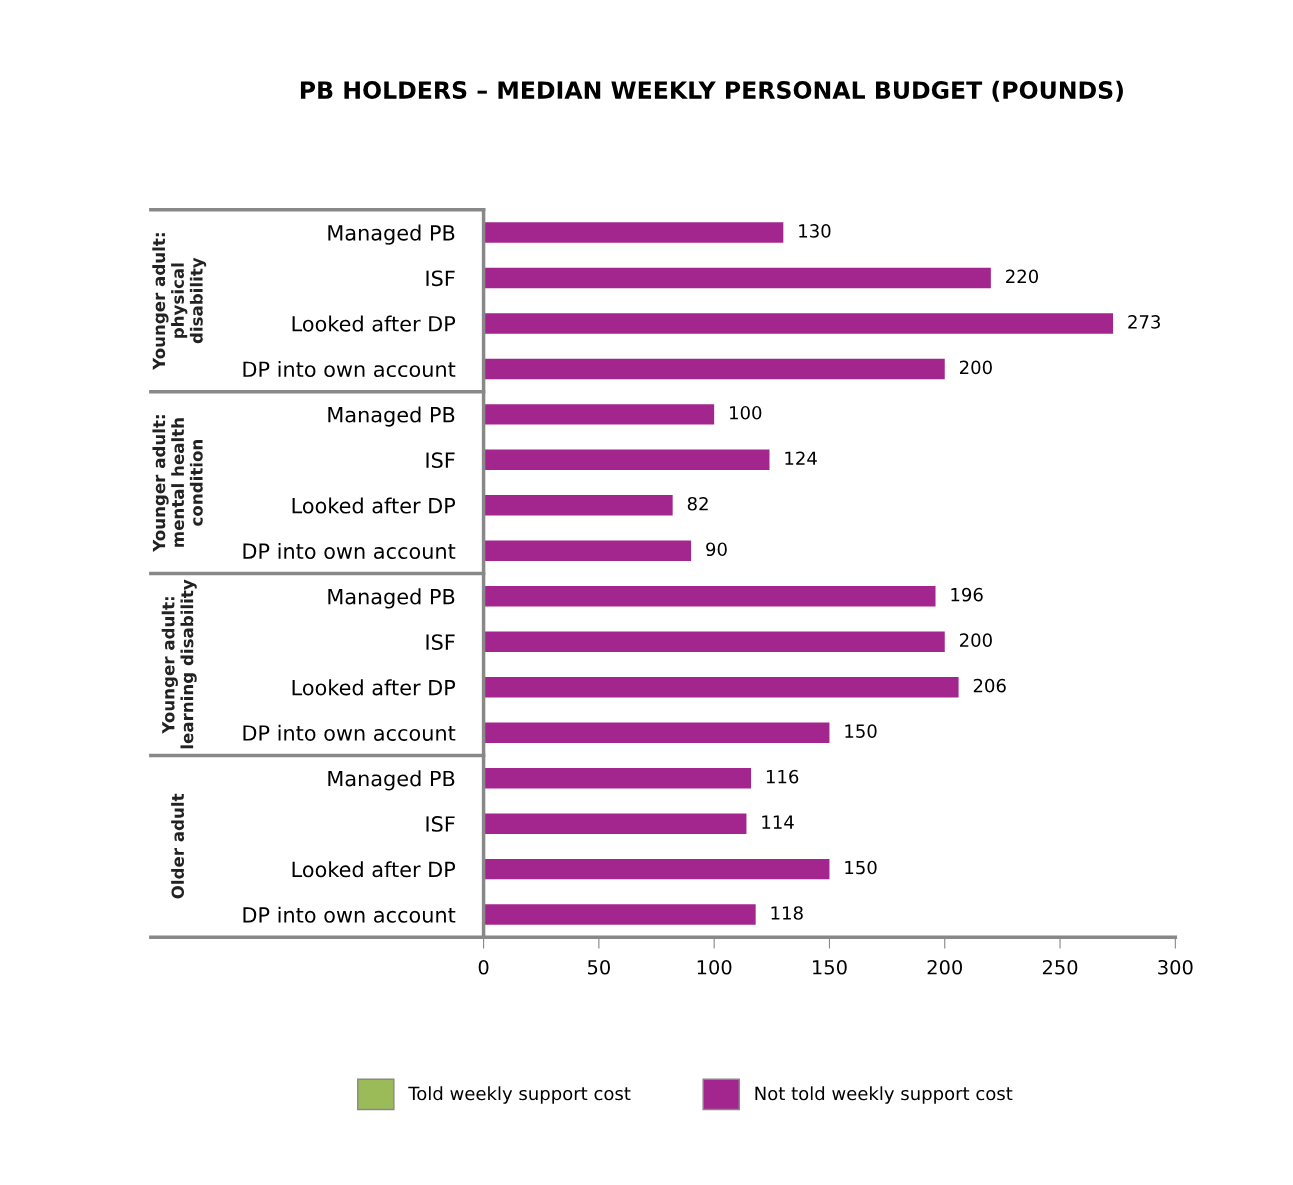 Image resolution: width=1293 pixels, height=1185 pixels. I want to click on text: Older adult, so click(178, 846).